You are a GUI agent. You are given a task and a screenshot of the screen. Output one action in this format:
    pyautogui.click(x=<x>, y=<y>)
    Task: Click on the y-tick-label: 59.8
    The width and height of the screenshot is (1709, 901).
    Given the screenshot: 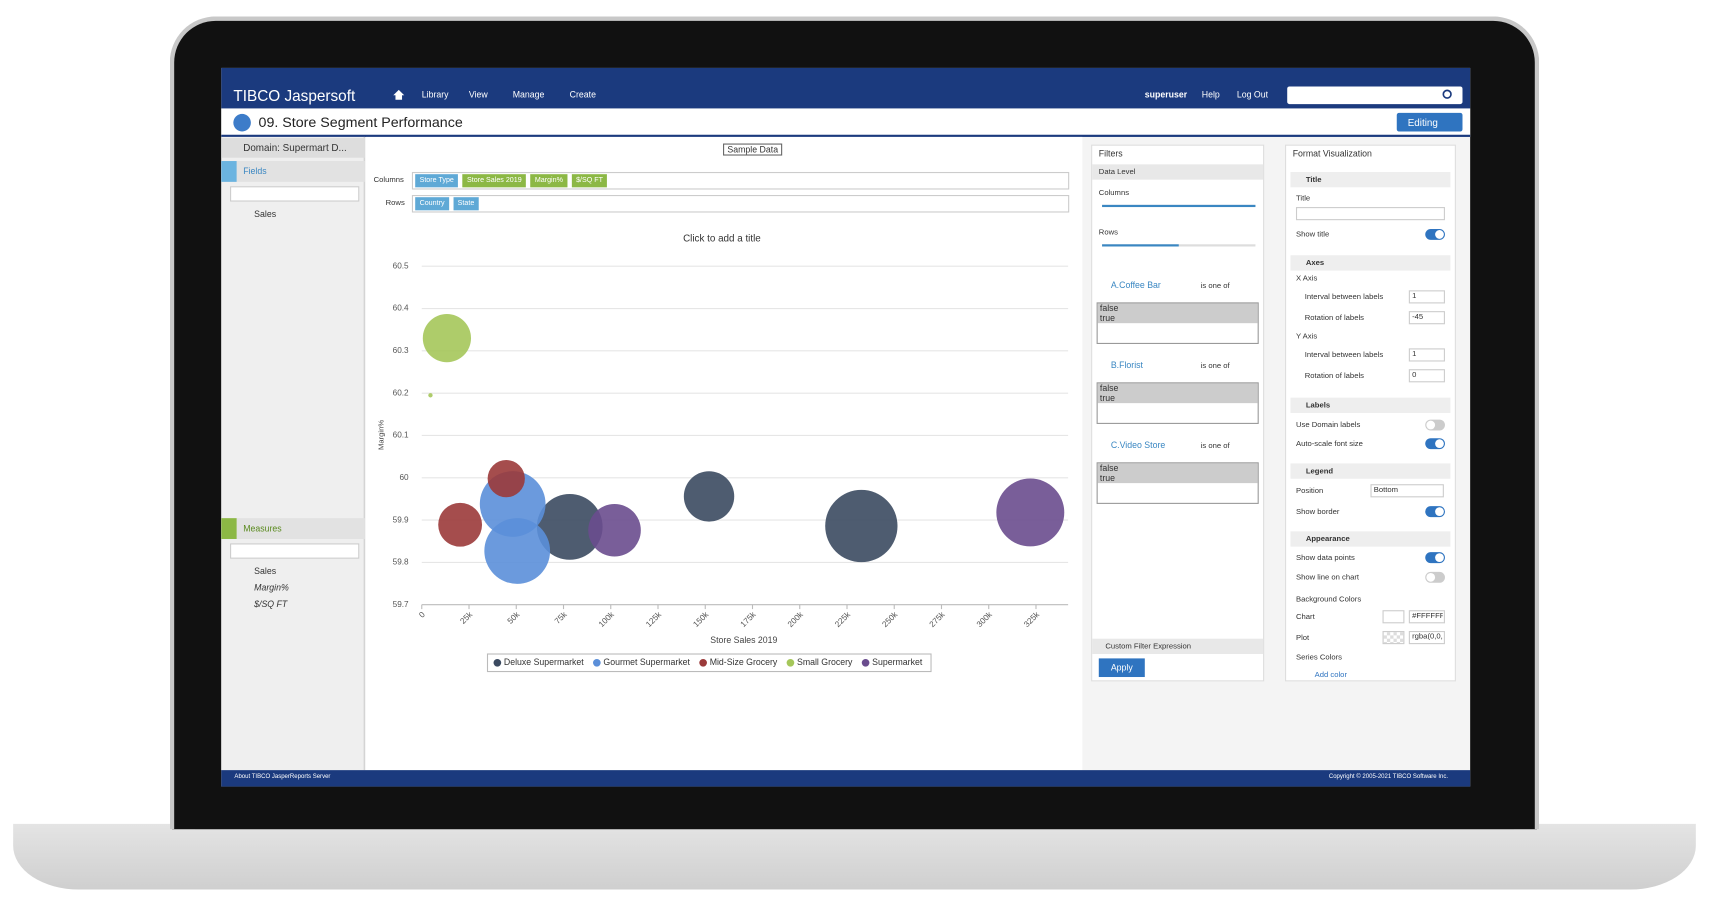 What is the action you would take?
    pyautogui.click(x=401, y=562)
    